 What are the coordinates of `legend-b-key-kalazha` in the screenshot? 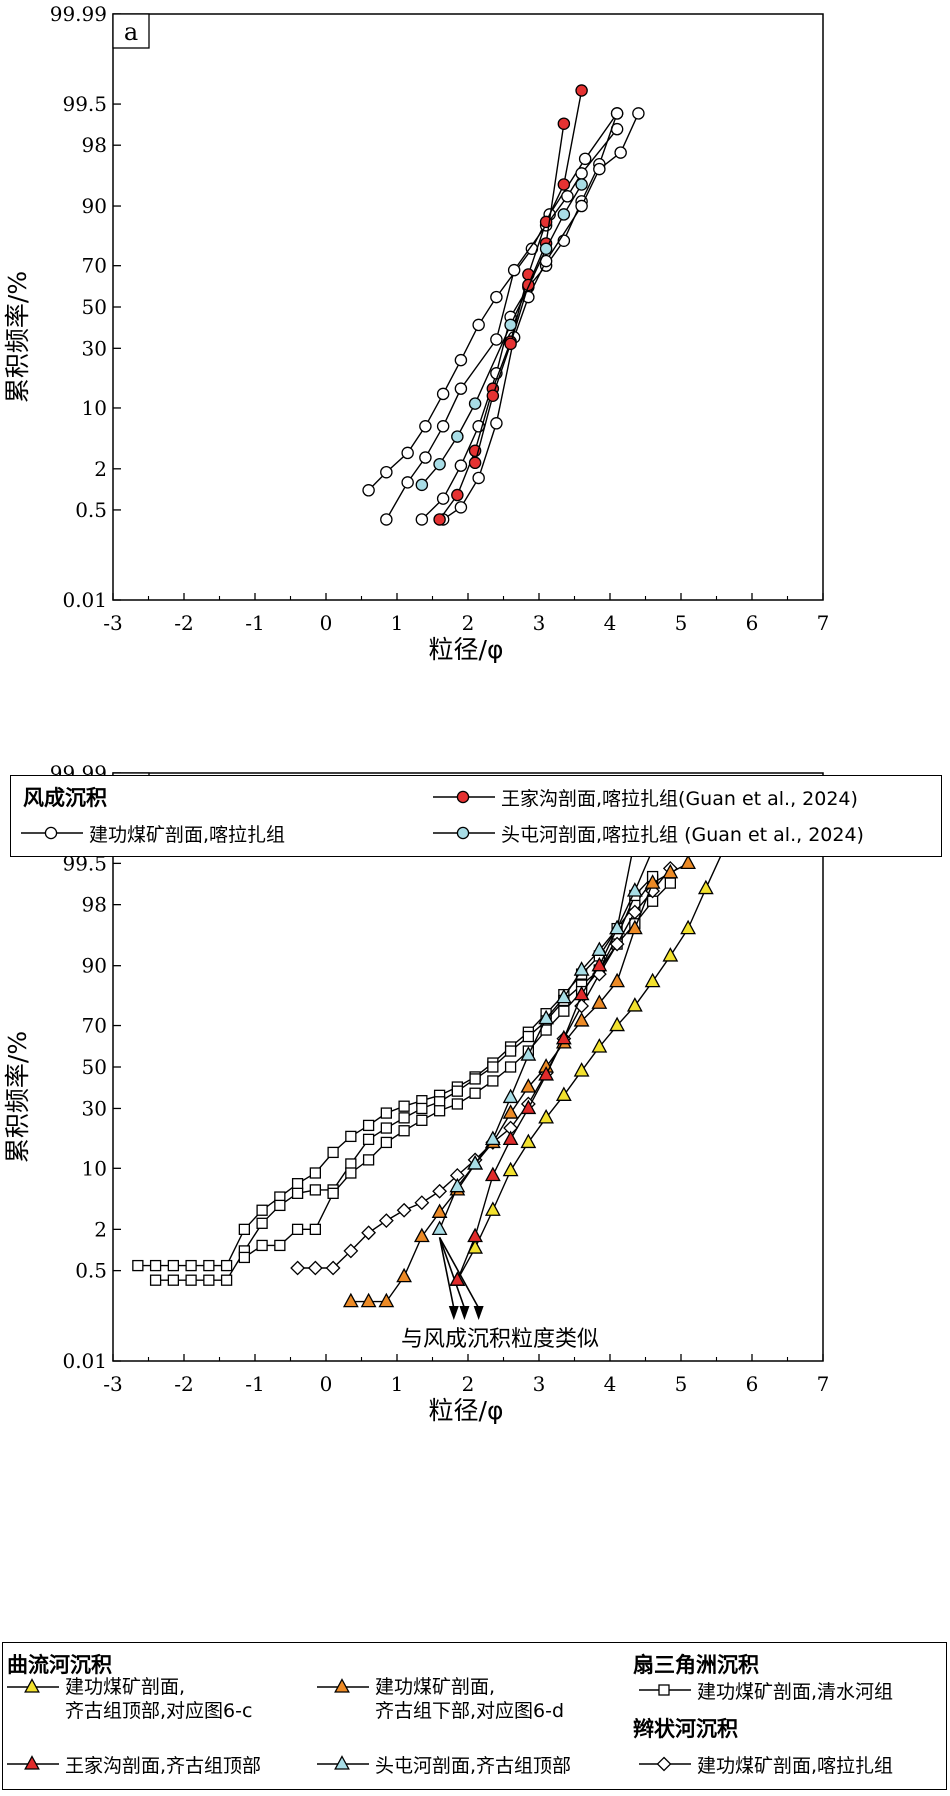 It's located at (665, 1764).